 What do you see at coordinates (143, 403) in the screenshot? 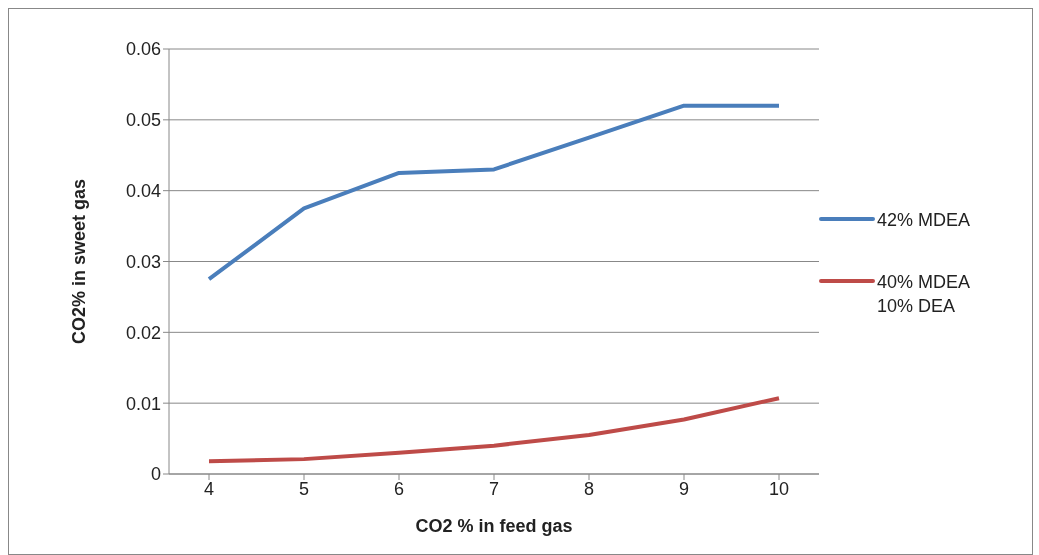
I see `y-tick-label: 0.01` at bounding box center [143, 403].